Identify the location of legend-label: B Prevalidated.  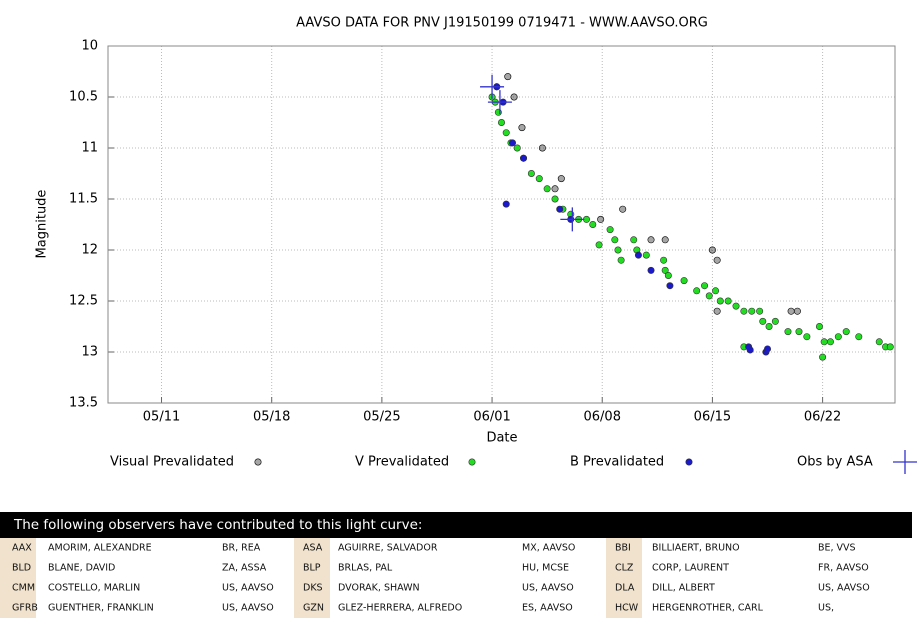
(617, 462).